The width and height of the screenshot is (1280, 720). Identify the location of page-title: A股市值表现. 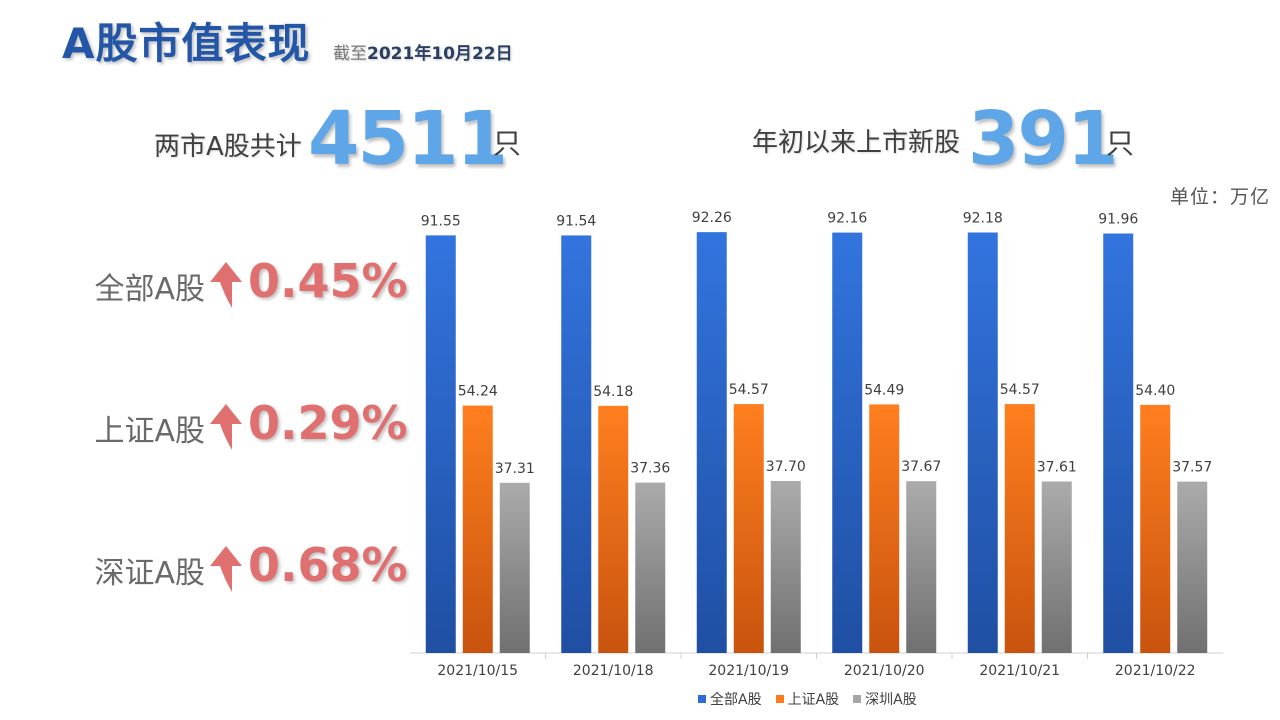
(186, 43).